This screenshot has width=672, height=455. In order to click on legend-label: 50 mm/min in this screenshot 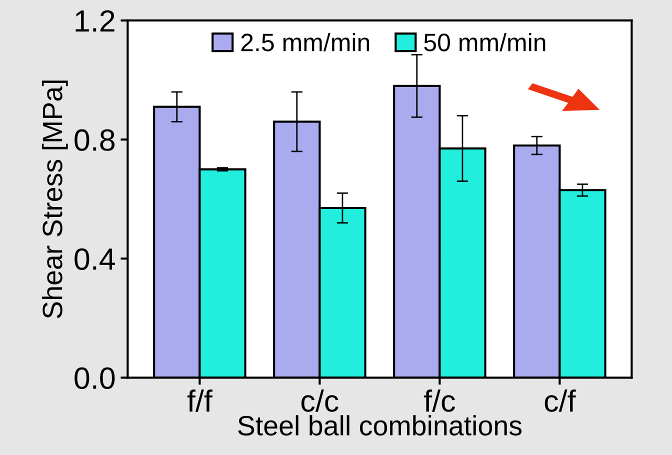, I will do `click(485, 42)`.